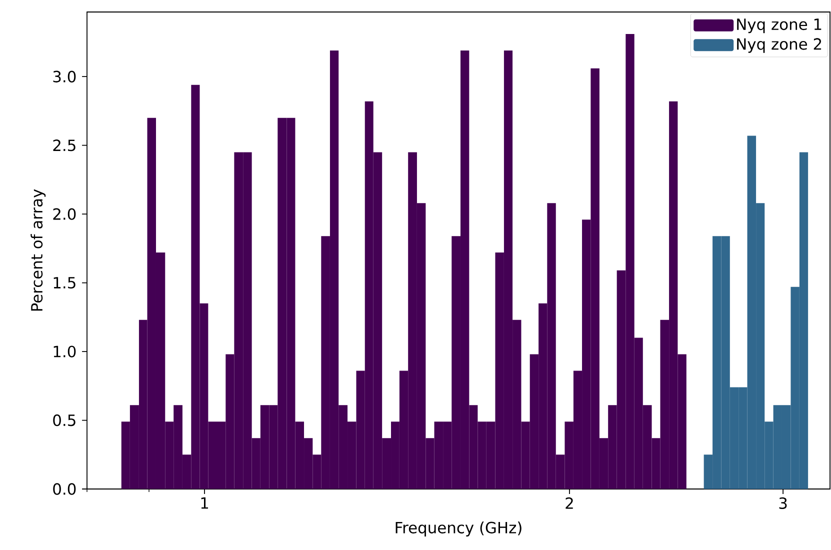 This screenshot has height=550, width=831. Describe the element at coordinates (64, 146) in the screenshot. I see `y-tick-label: 2.5` at that location.